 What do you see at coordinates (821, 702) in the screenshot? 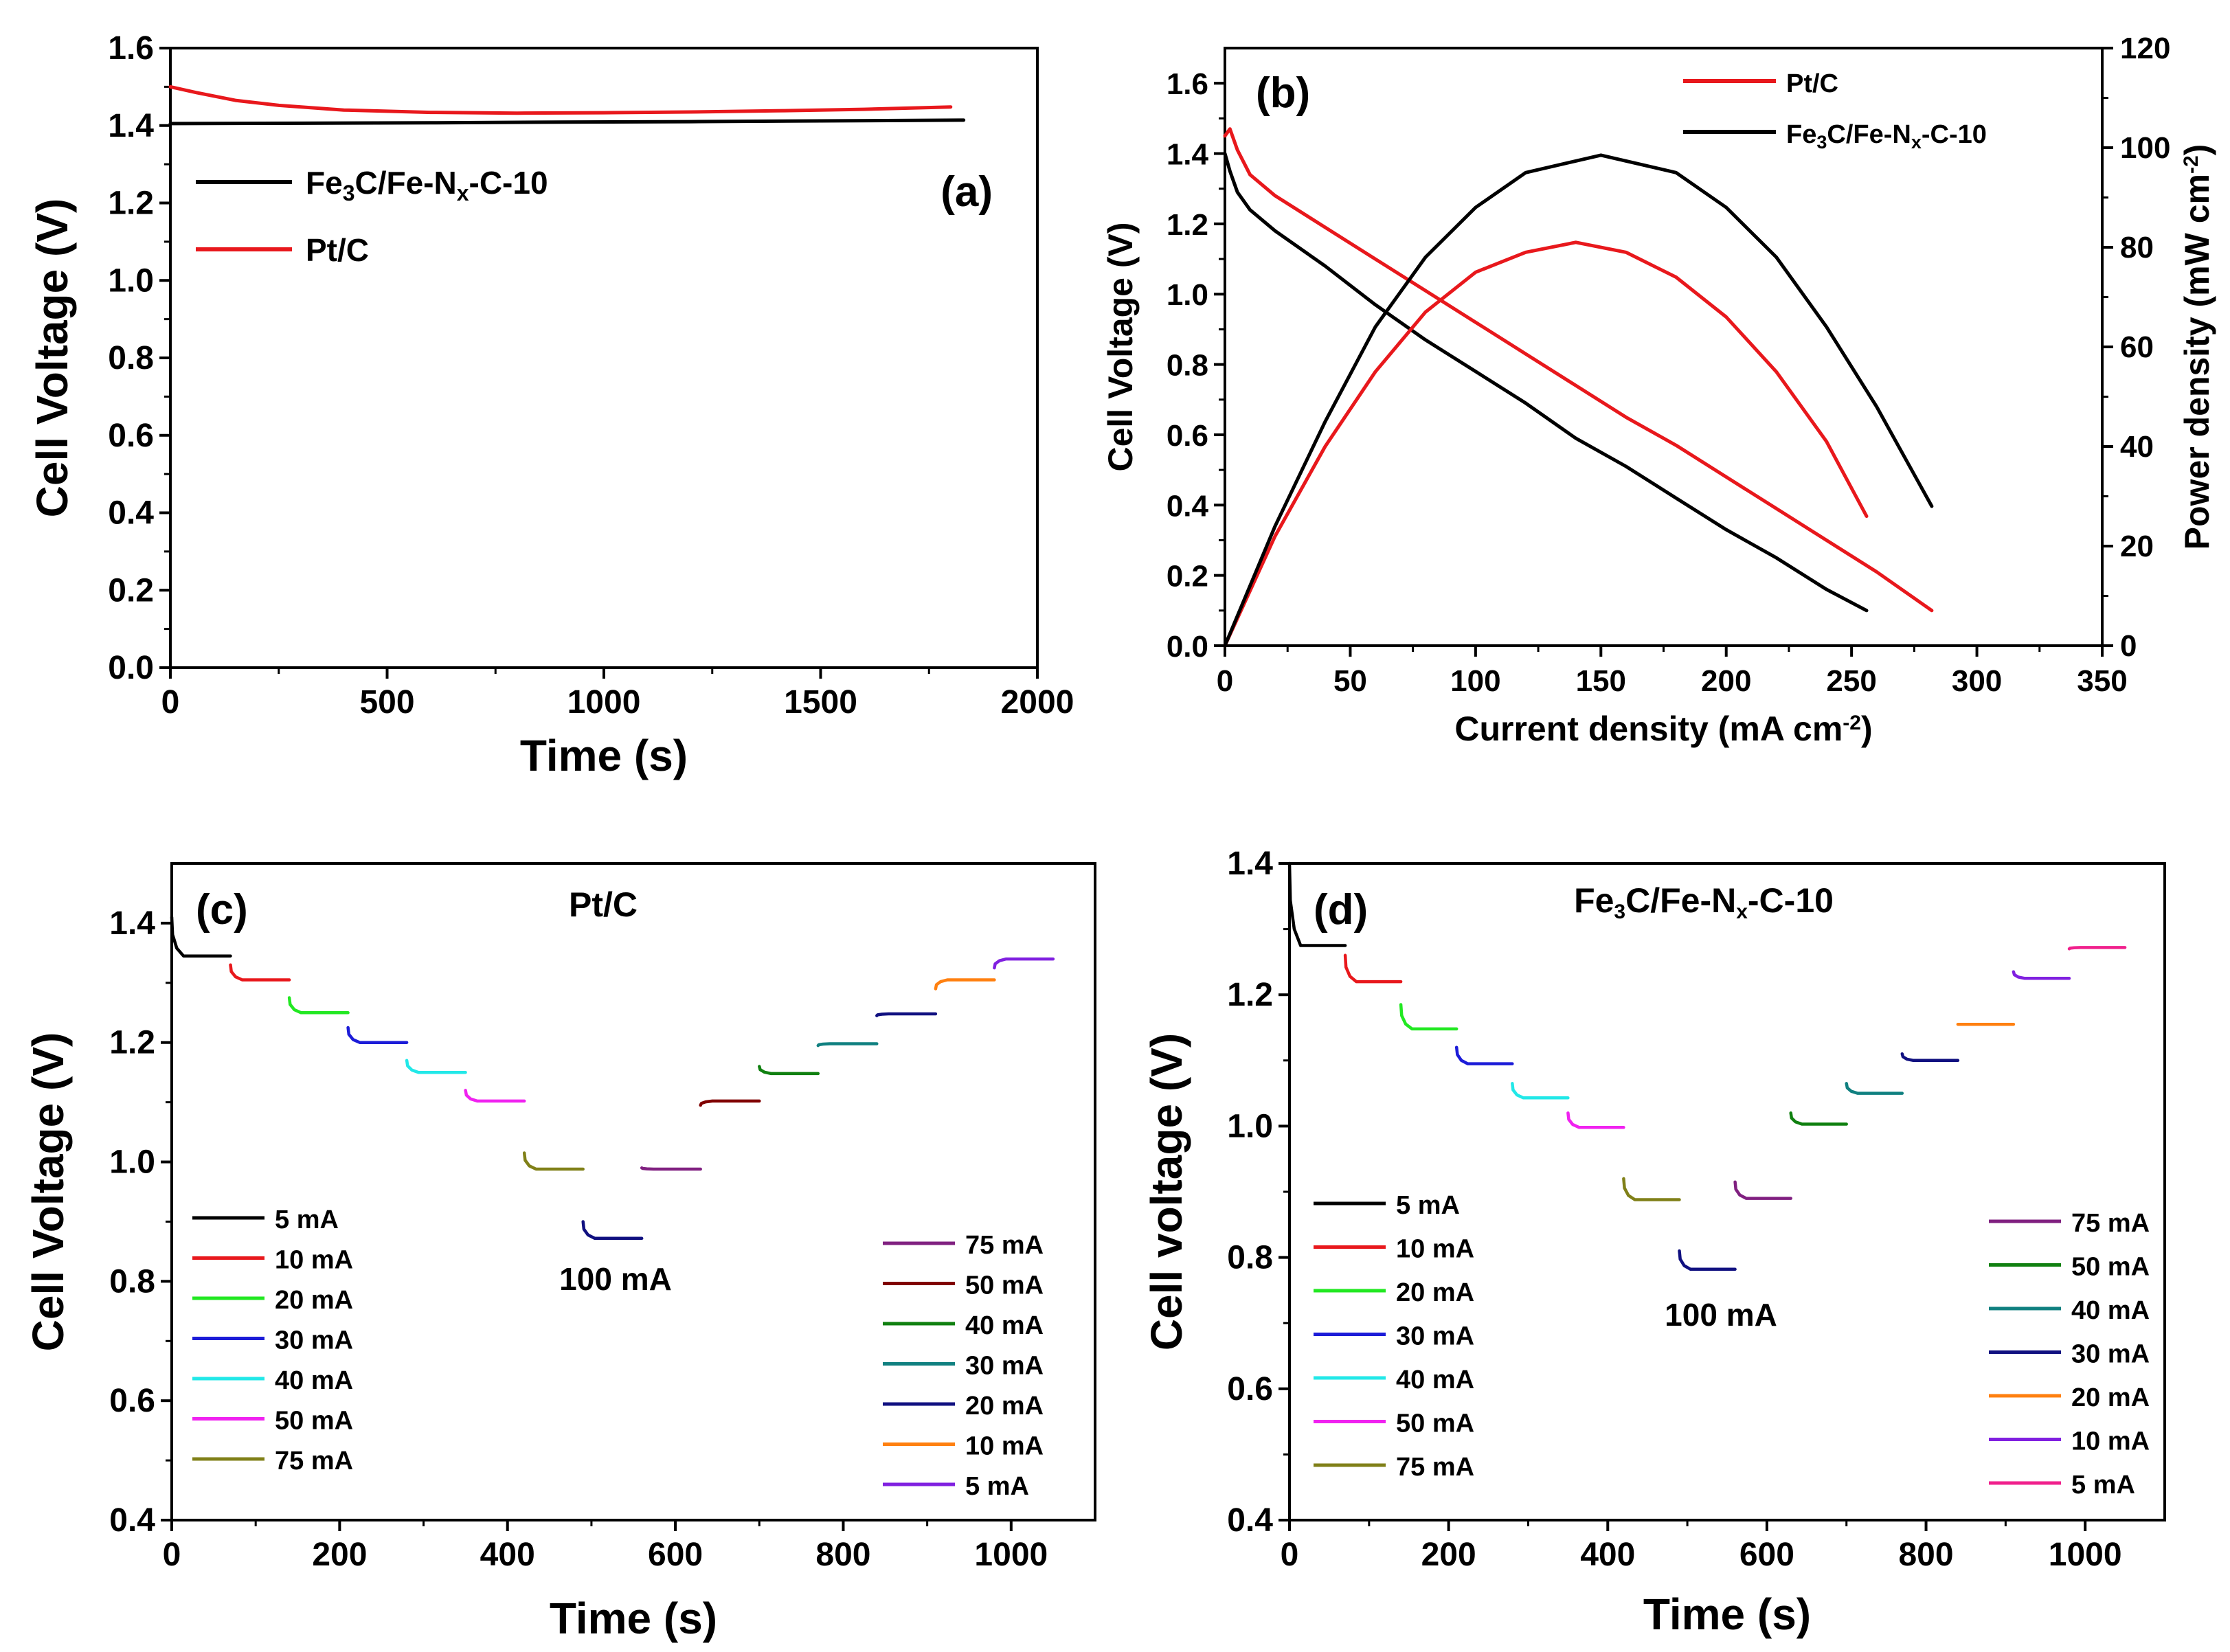
I see `x-tick-label: 1500` at bounding box center [821, 702].